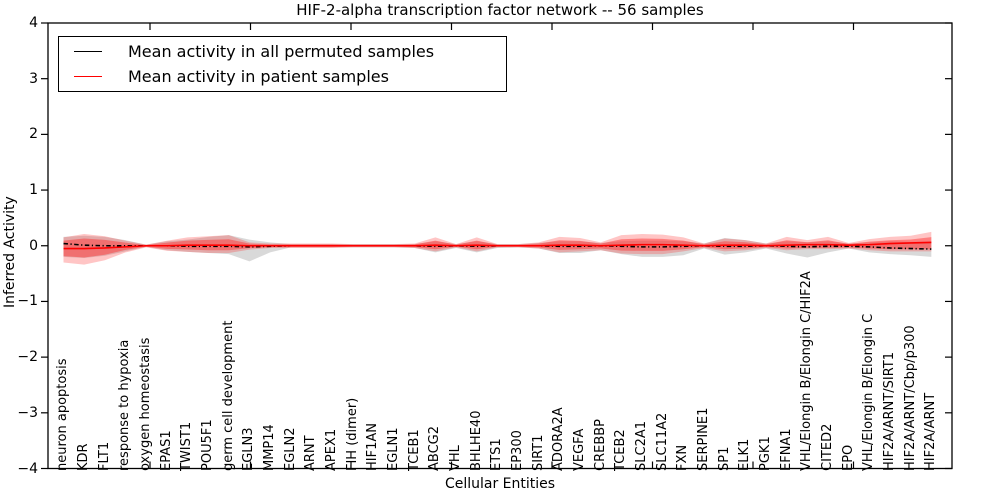 The width and height of the screenshot is (1000, 500). What do you see at coordinates (27, 357) in the screenshot?
I see `y-tick-label: −2` at bounding box center [27, 357].